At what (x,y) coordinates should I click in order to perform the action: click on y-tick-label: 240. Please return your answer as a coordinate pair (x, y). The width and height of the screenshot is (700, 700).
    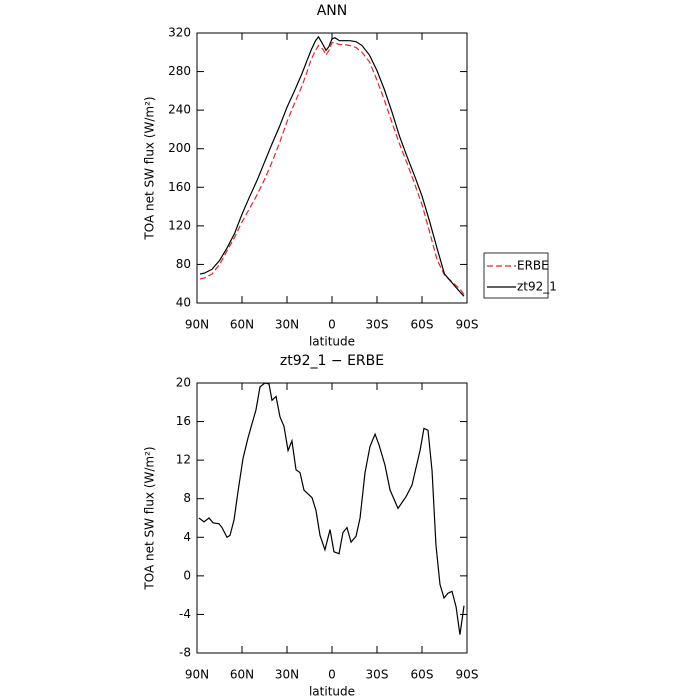
    Looking at the image, I should click on (179, 110).